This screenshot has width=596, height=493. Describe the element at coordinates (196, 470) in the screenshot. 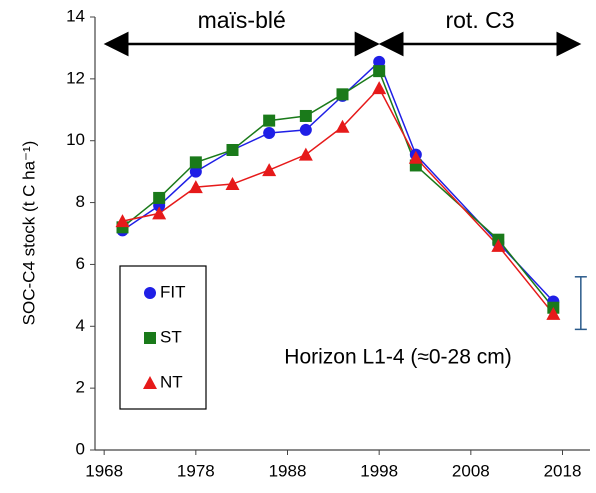

I see `x-tick-label: 1978` at that location.